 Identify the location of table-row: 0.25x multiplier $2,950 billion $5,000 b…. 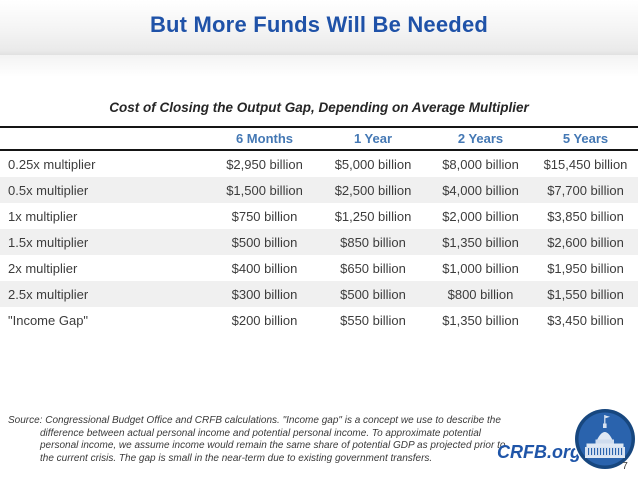
(319, 163).